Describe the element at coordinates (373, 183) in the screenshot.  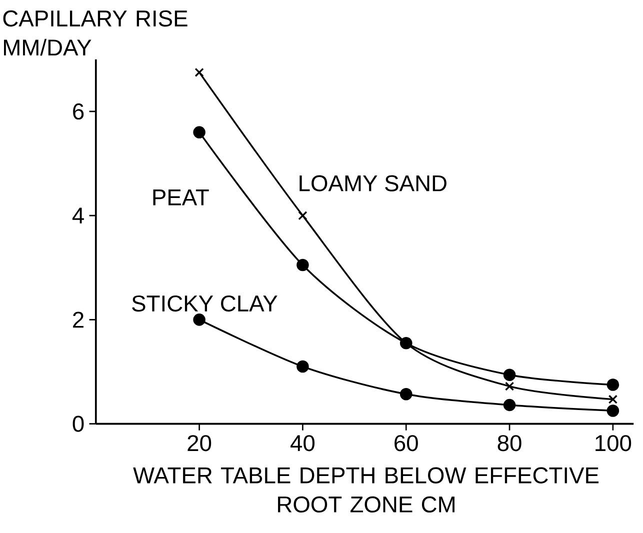
I see `series-label: LOAMY SAND` at that location.